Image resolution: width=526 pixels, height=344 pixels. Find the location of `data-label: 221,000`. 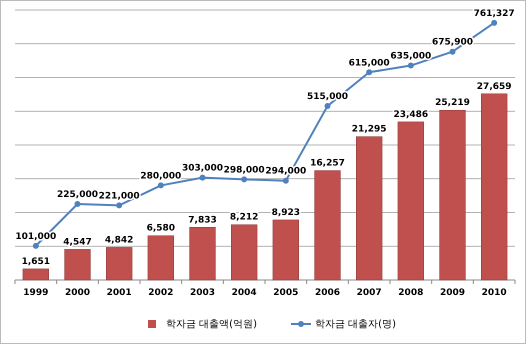

data-label: 221,000 is located at coordinates (119, 196).